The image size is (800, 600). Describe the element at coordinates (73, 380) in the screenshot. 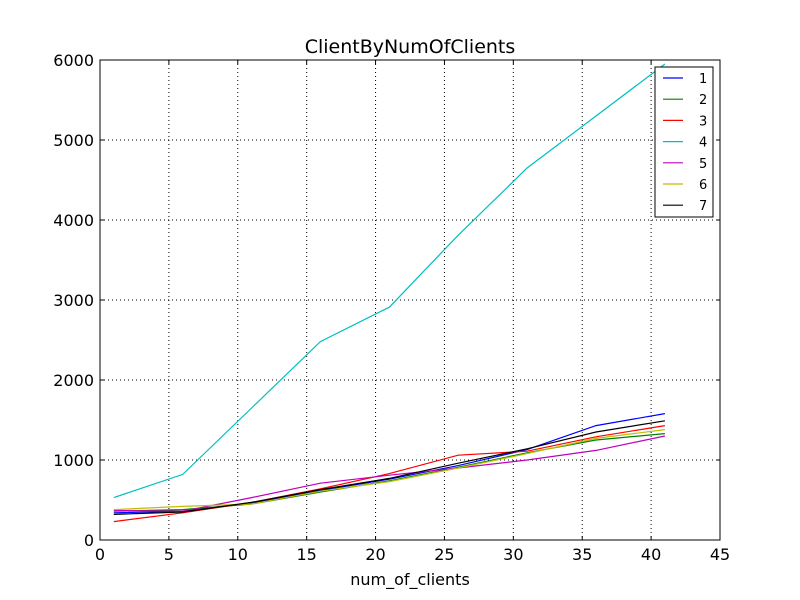

I see `y-tick-label: 2000` at that location.